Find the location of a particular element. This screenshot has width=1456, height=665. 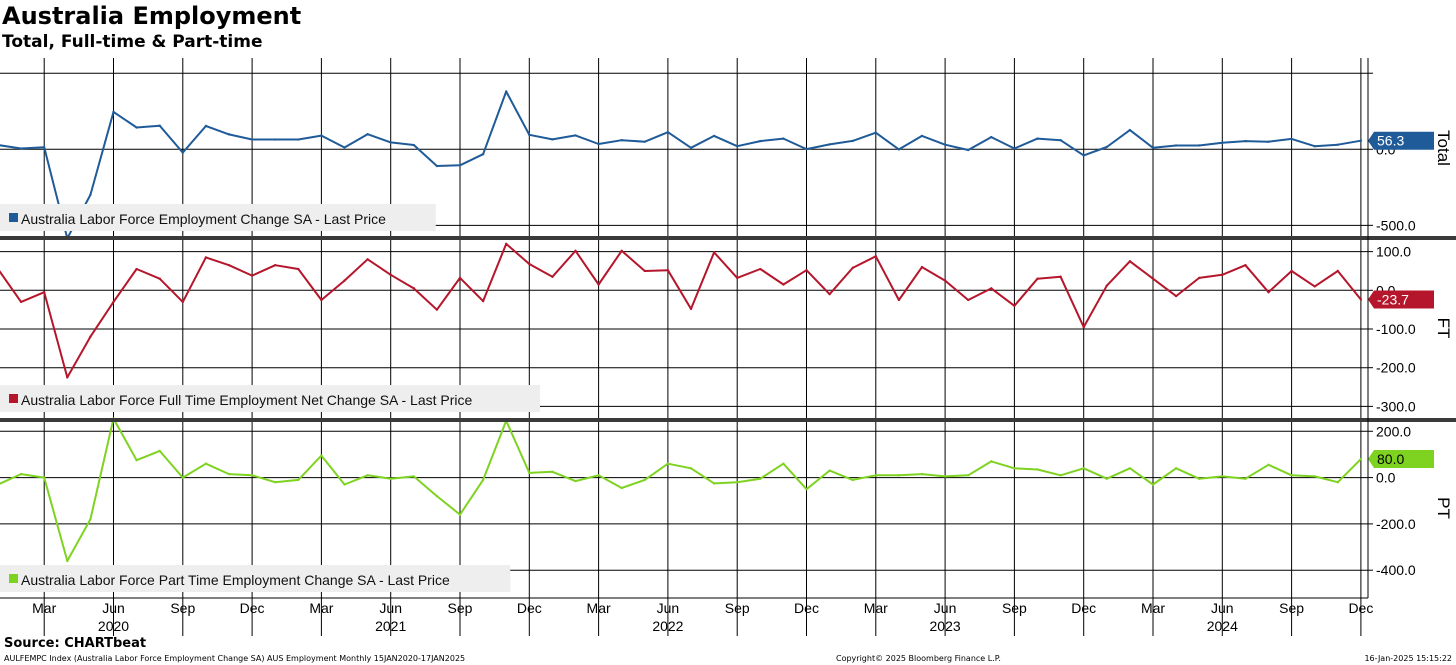

x-tick-label: Sep is located at coordinates (182, 608).